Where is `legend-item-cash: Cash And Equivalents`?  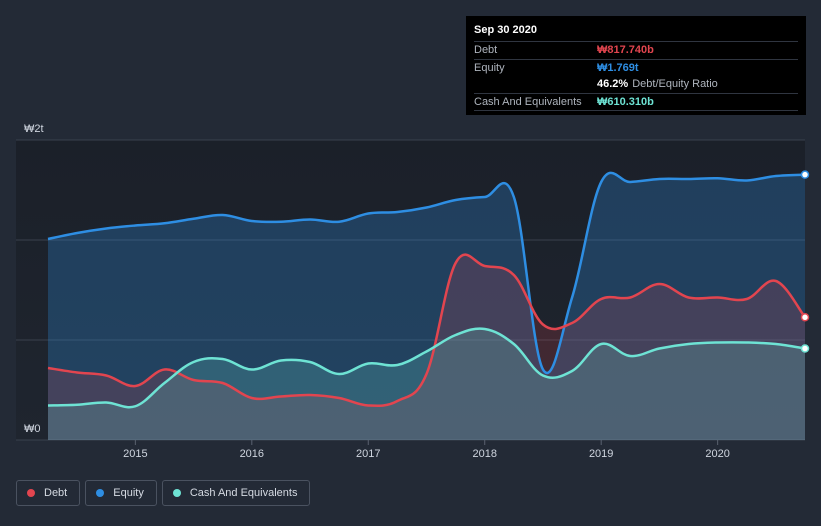 legend-item-cash: Cash And Equivalents is located at coordinates (236, 493).